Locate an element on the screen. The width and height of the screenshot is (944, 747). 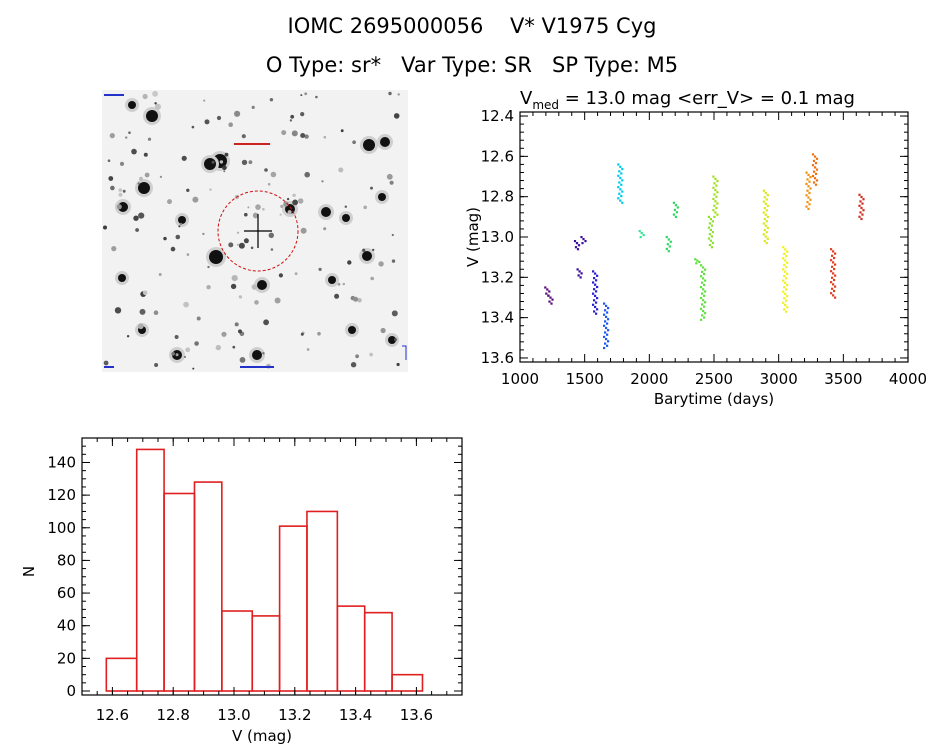
lc-ytick-label: 13.0 is located at coordinates (497, 237).